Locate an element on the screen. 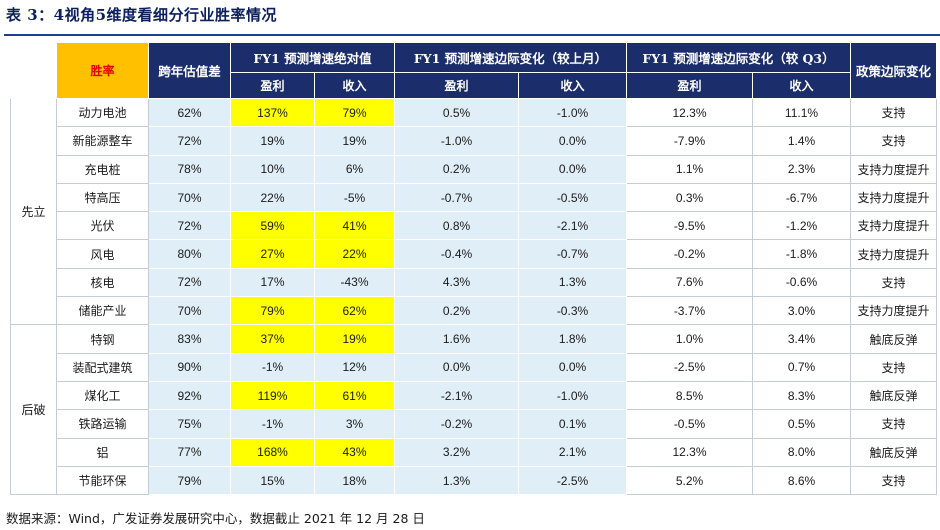 Image resolution: width=940 pixels, height=530 pixels. valuation-gap-cell: 70% is located at coordinates (189, 311).